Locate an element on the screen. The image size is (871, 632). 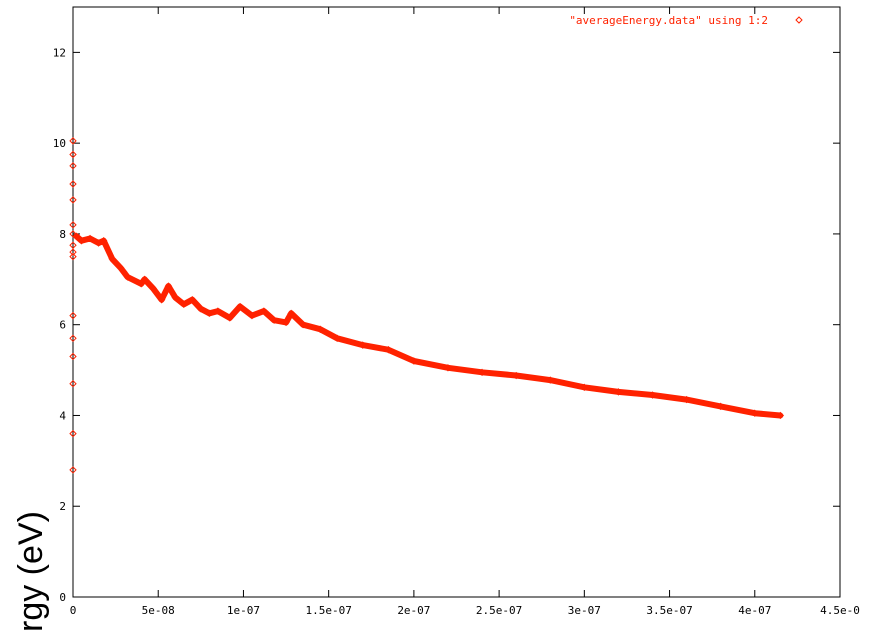
y-axis-label: rgy (eV) is located at coordinates (31, 571).